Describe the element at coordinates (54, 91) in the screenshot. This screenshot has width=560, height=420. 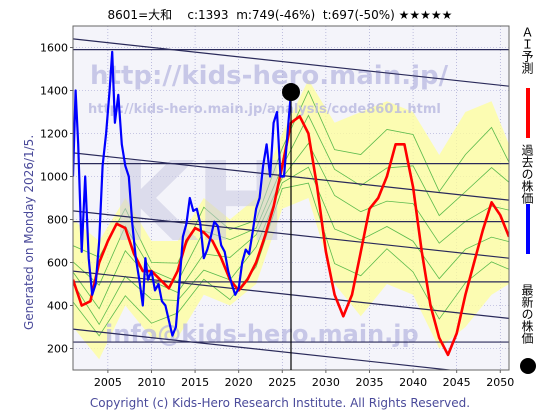
I see `y-tick-label: 1400` at that location.